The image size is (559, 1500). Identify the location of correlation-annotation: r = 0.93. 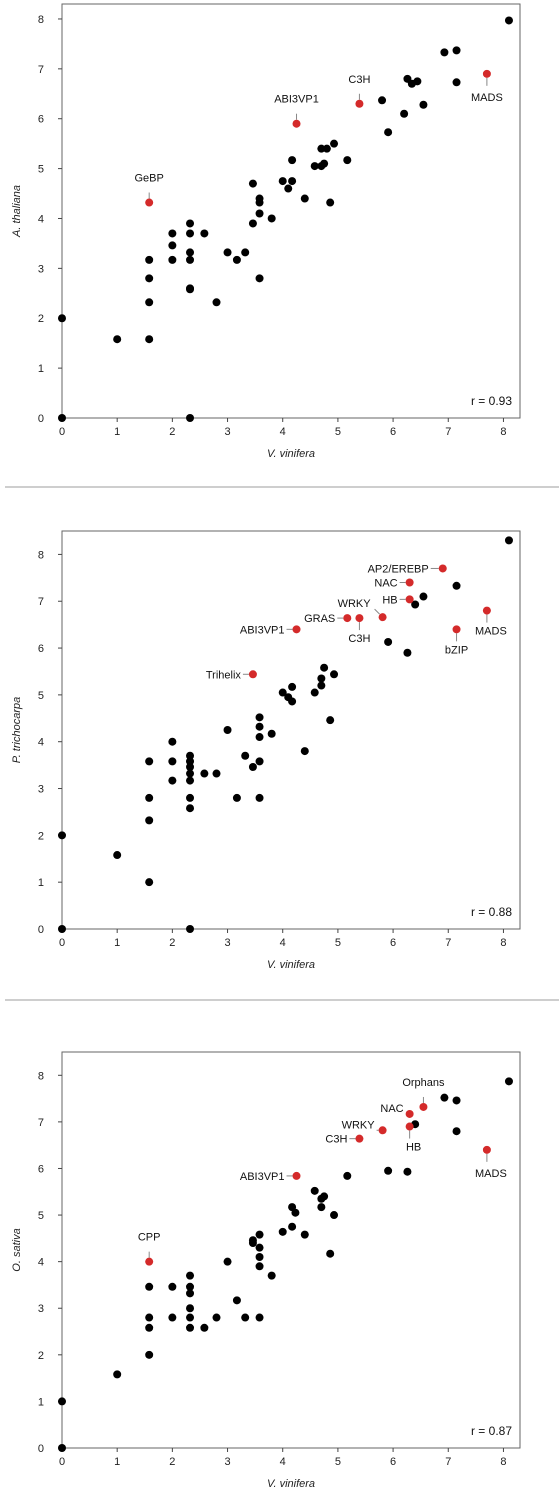
(491, 401).